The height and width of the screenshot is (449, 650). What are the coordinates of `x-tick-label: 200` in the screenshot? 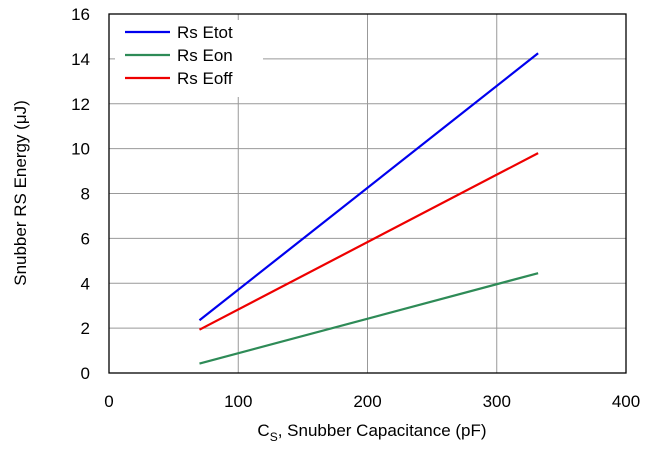 It's located at (367, 401).